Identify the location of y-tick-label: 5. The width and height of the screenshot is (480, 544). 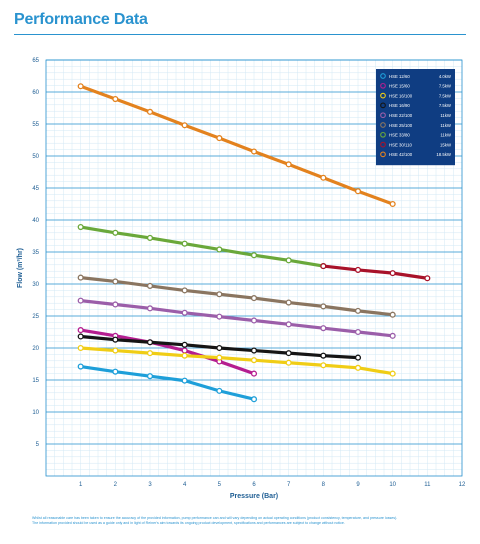
(38, 445).